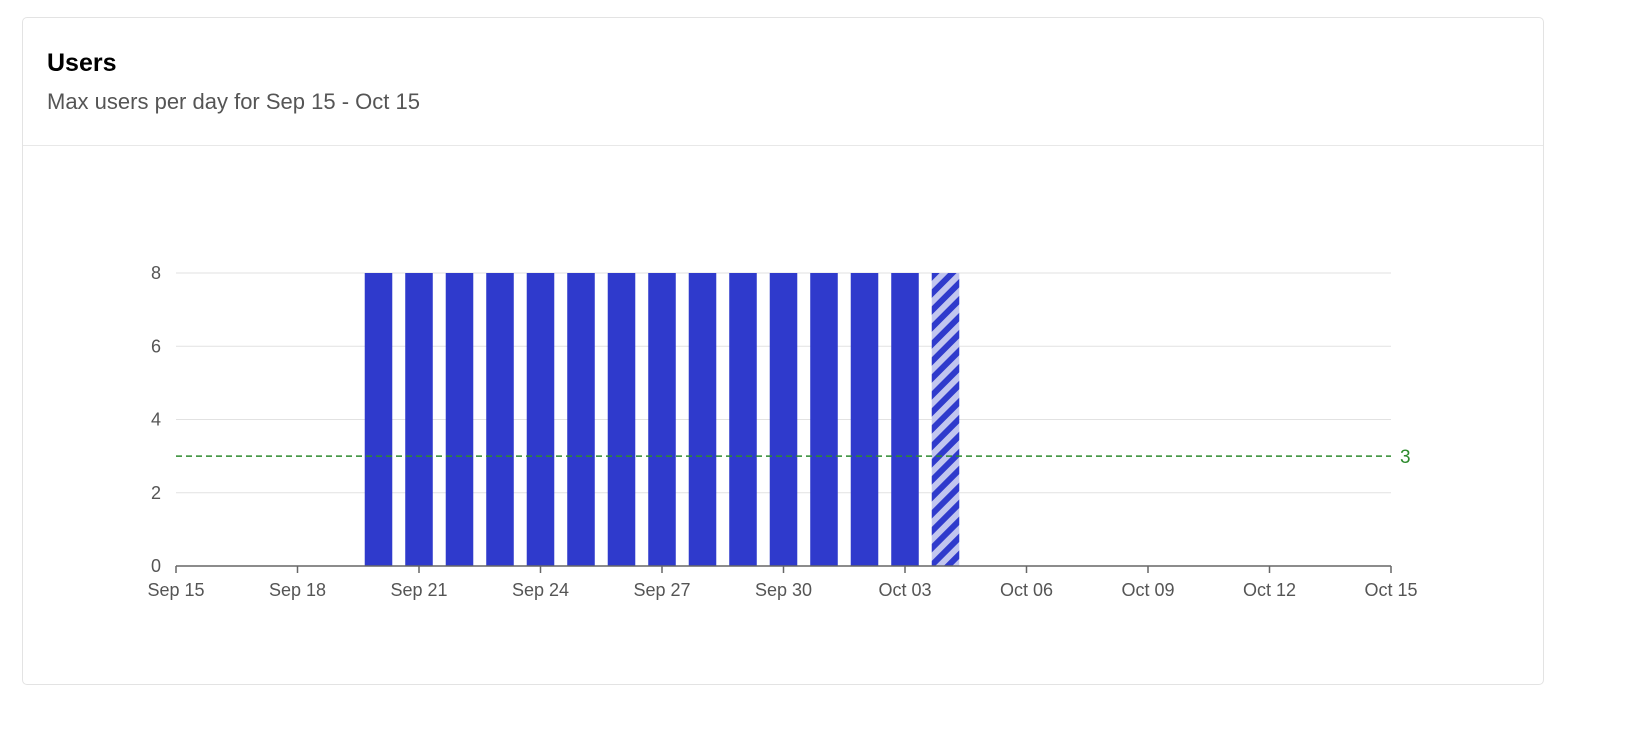  What do you see at coordinates (1269, 590) in the screenshot?
I see `x-tick-label: Oct 12` at bounding box center [1269, 590].